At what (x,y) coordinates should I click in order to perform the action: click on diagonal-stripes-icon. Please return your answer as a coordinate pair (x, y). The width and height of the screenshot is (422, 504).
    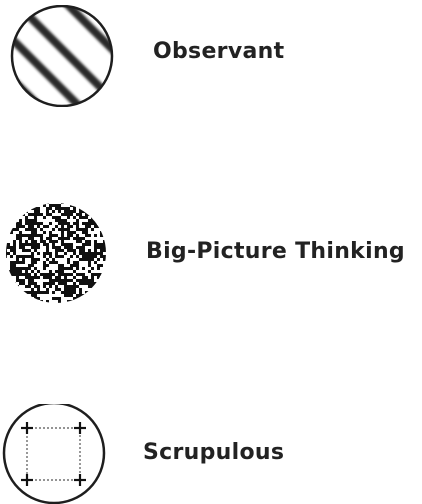
    Looking at the image, I should click on (62, 56).